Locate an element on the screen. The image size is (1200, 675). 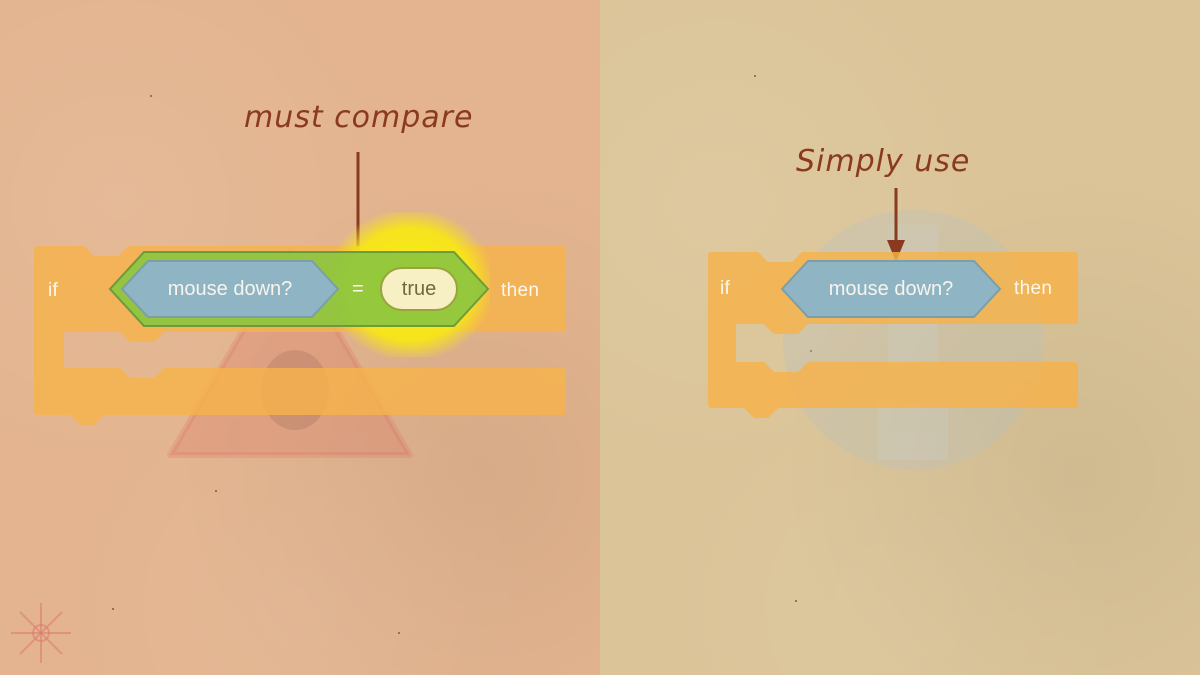
snowflake-icon is located at coordinates (41, 633).